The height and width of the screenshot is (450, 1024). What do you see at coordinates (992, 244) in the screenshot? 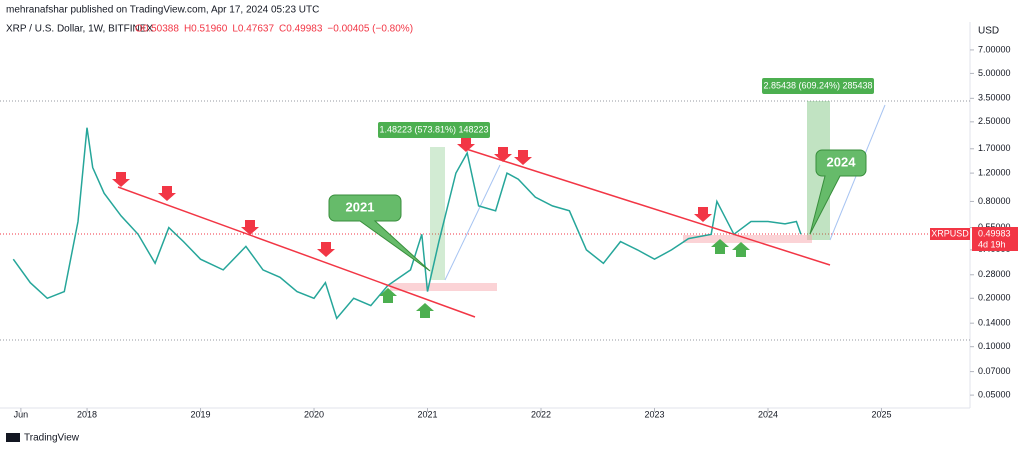
I see `countdown: 4d 19h` at bounding box center [992, 244].